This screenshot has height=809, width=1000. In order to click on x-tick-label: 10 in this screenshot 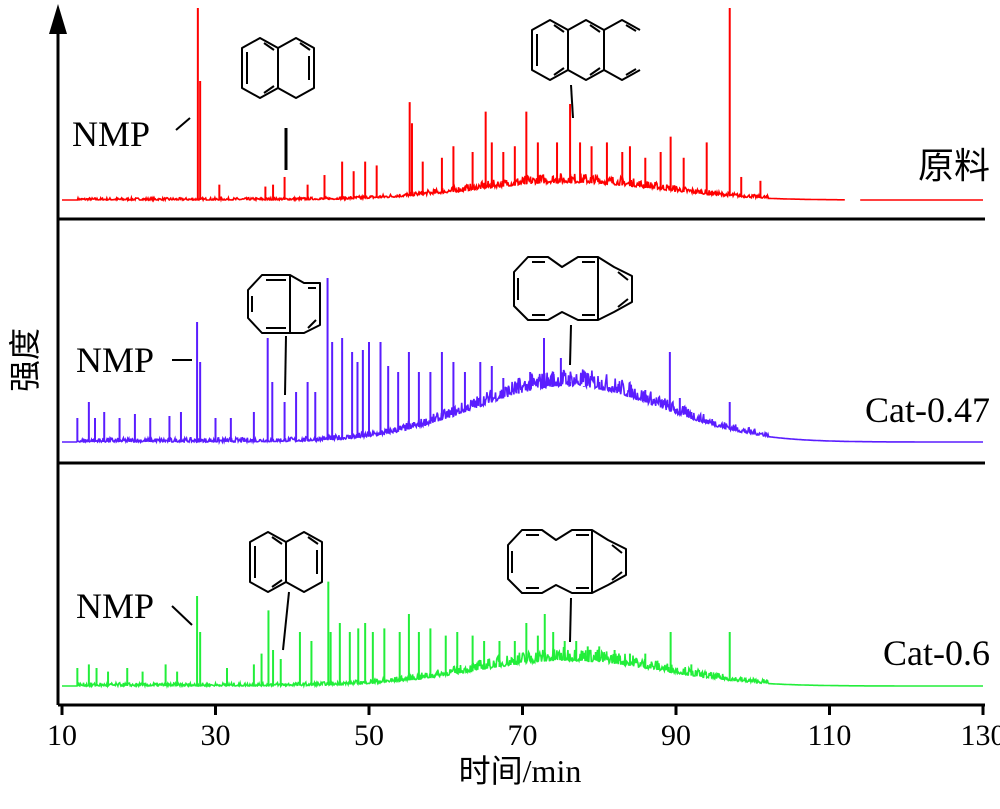, I will do `click(62, 735)`.